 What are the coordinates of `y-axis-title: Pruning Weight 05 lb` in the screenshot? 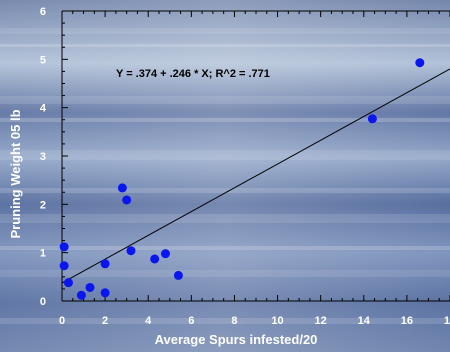 It's located at (15, 173).